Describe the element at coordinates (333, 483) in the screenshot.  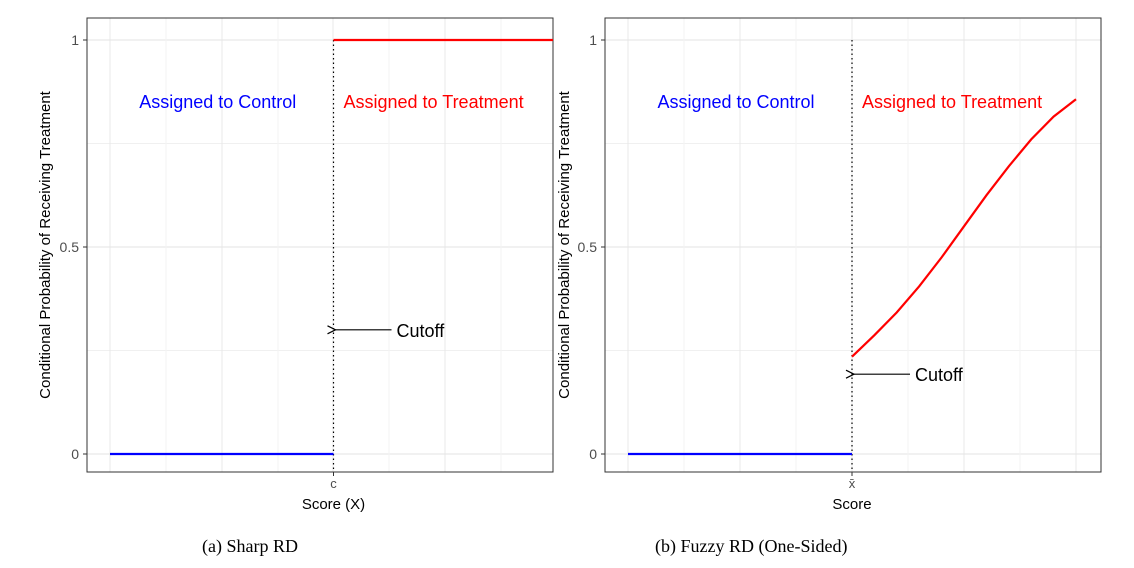
I see `cutoff-tick-label: c` at that location.